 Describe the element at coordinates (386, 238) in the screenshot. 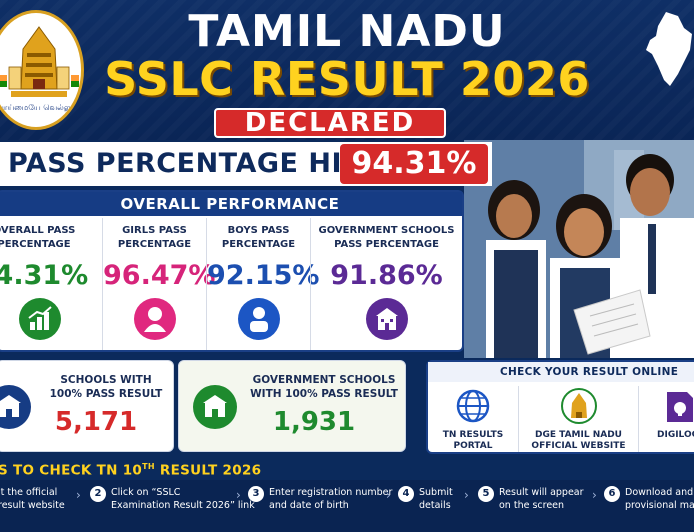

I see `stat-label: GOVERNMENT SCHOOLS PASS PERCENTAGE` at that location.